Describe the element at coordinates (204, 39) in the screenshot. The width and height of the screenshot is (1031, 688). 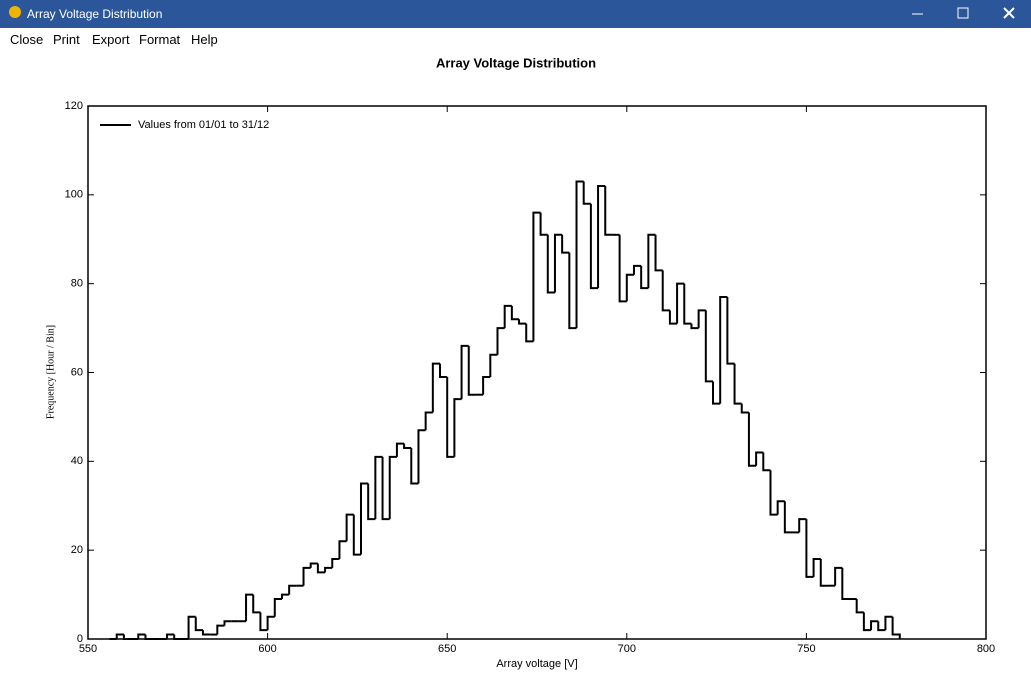
I see `menu-item: Help` at that location.